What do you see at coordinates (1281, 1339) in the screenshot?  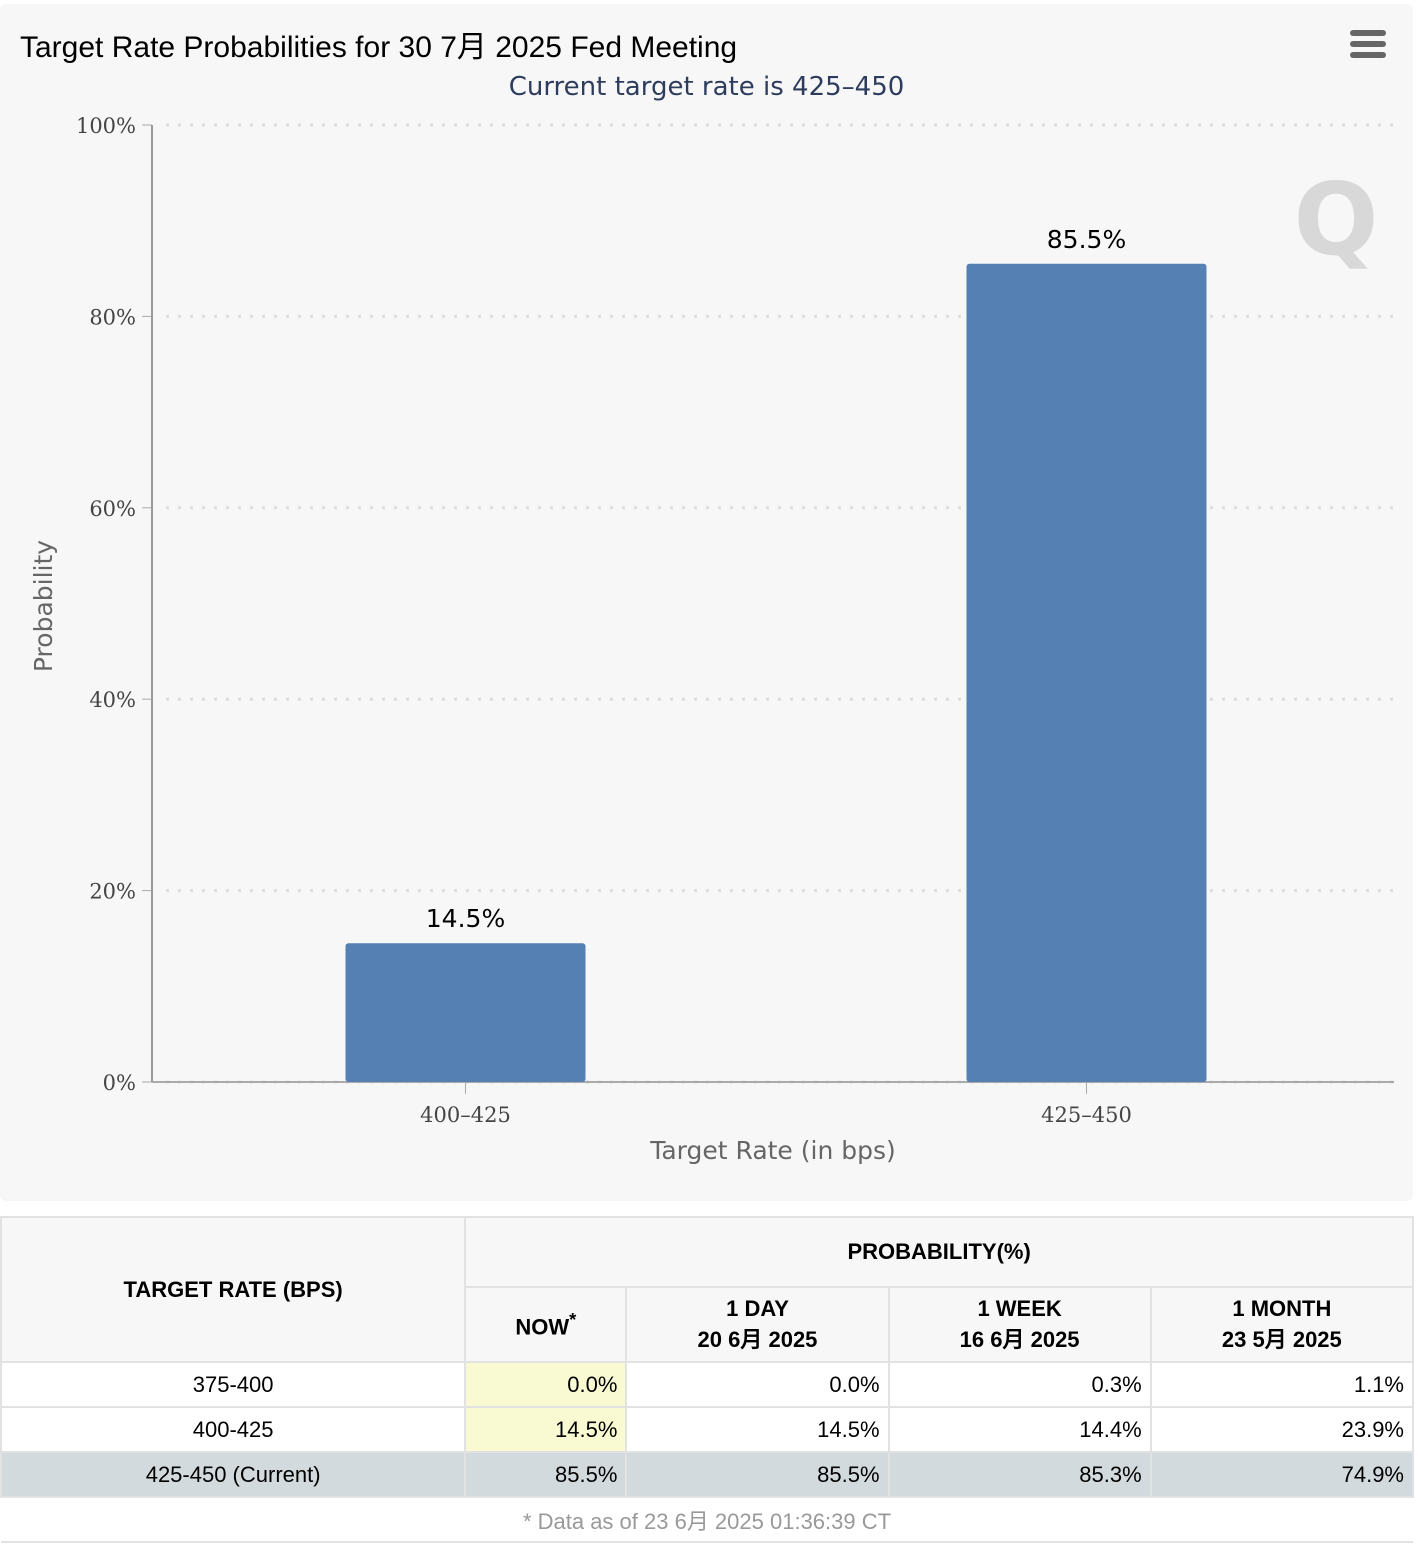 I see `column-date: 23 5月 2025` at bounding box center [1281, 1339].